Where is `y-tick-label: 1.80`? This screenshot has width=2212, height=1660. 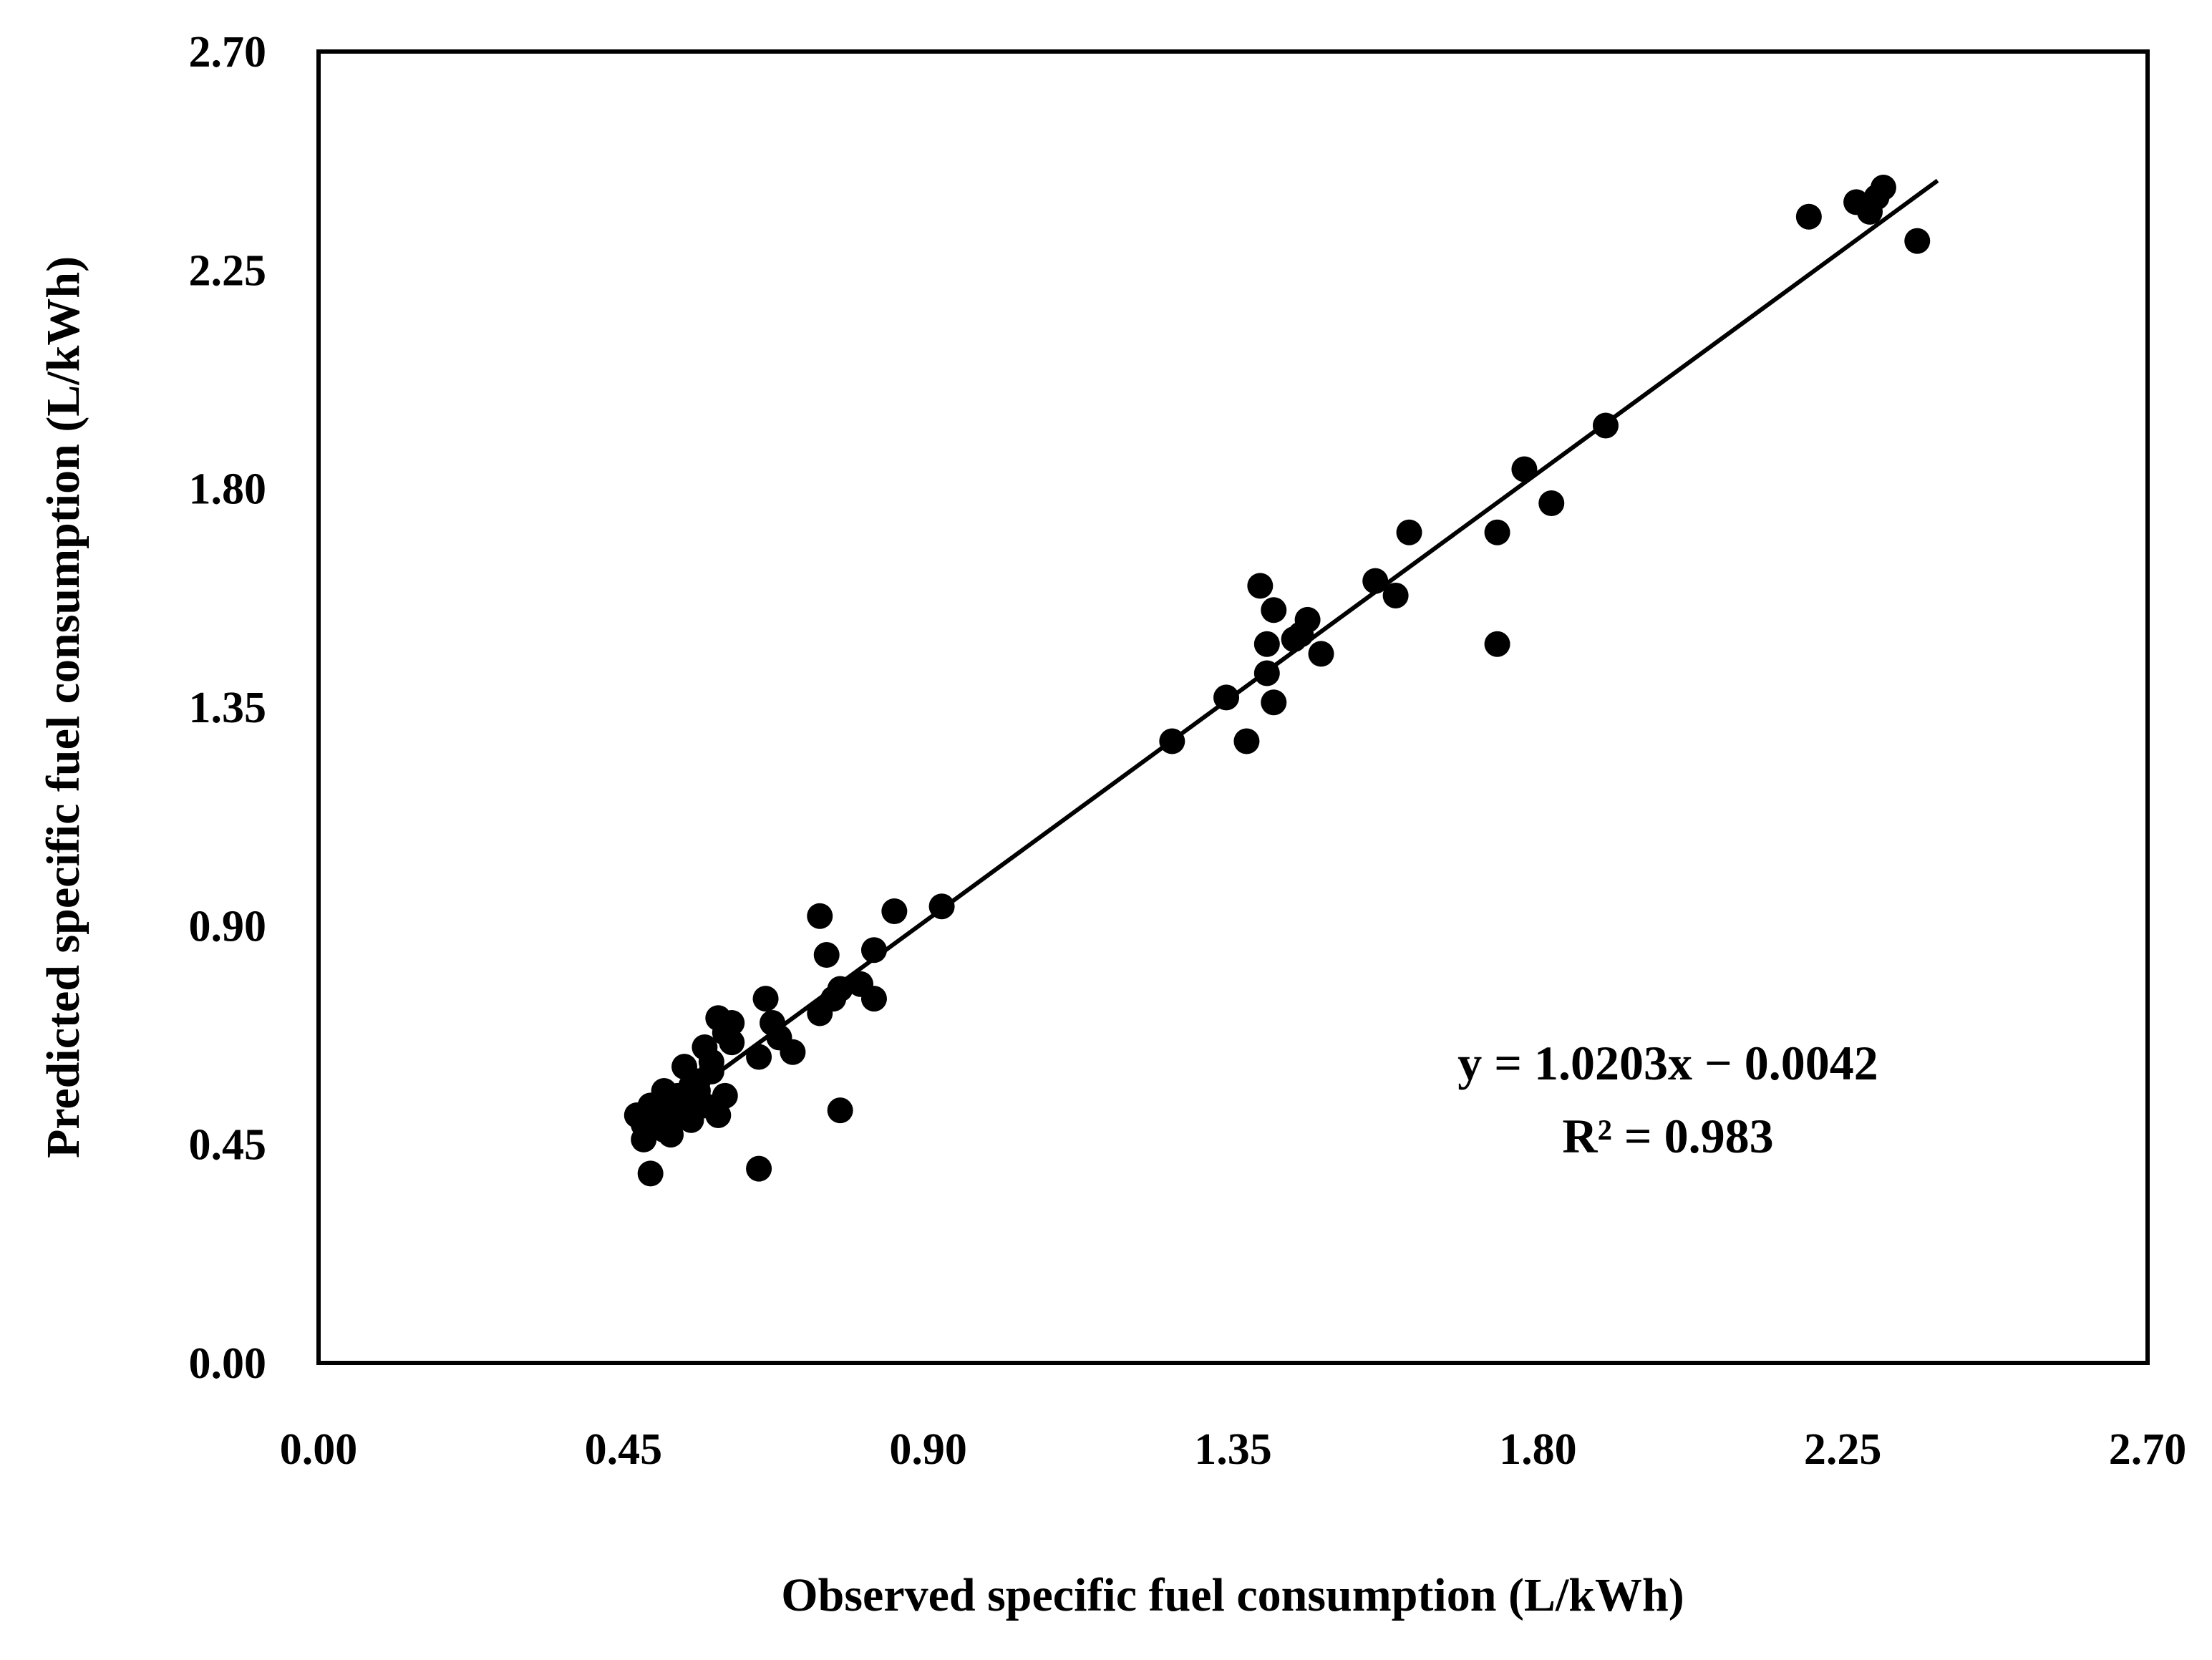
y-tick-label: 1.80 is located at coordinates (228, 489).